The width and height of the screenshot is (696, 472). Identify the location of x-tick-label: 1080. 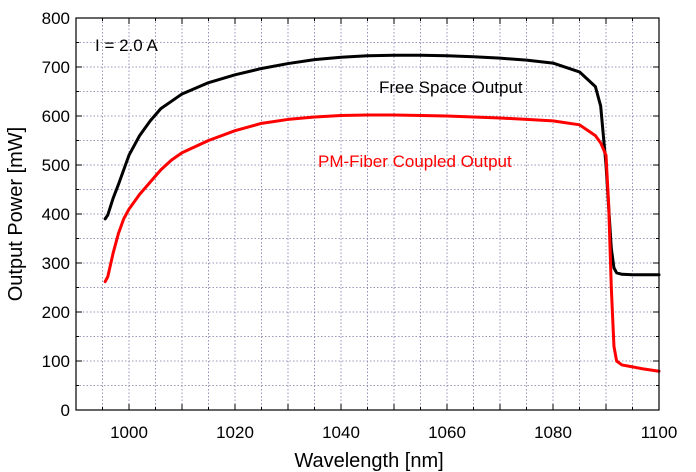
(553, 432).